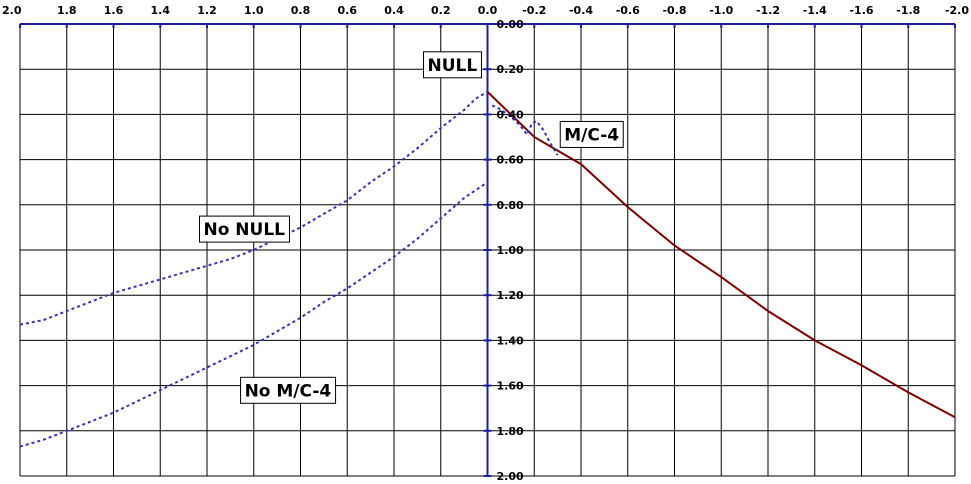 The image size is (971, 484). I want to click on annotation-text: No M/C-4, so click(288, 391).